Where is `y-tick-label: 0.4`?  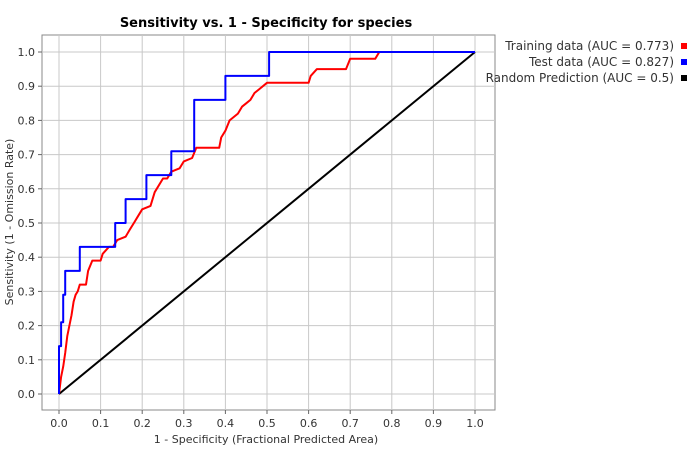
y-tick-label: 0.4 is located at coordinates (27, 257).